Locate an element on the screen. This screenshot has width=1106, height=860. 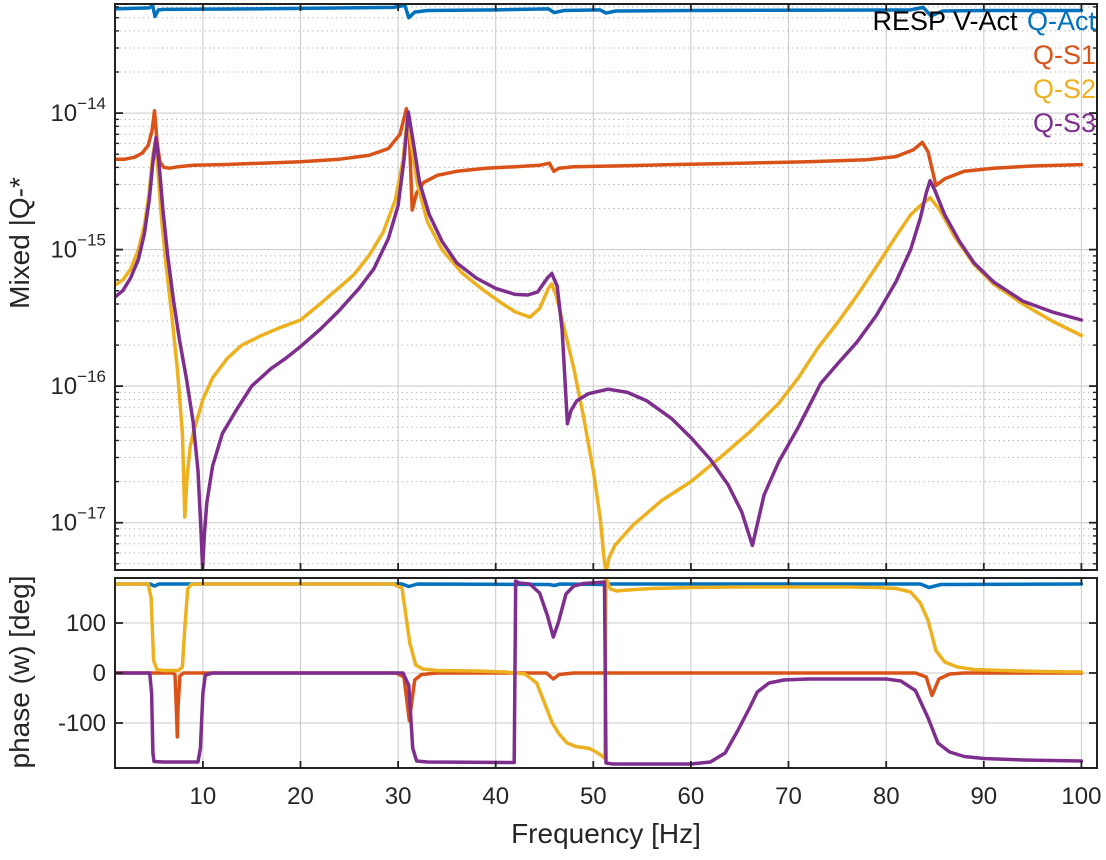
magnitude-y-axis-label: Mixed |Q-* is located at coordinates (19, 243).